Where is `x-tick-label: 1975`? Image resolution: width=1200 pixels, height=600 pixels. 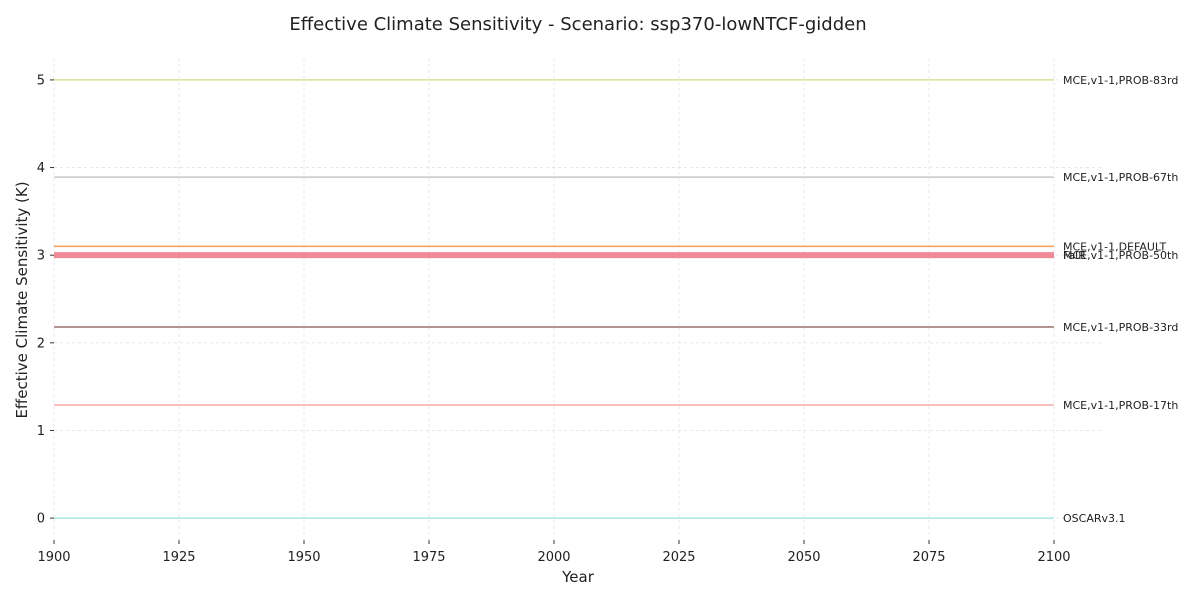 x-tick-label: 1975 is located at coordinates (428, 557).